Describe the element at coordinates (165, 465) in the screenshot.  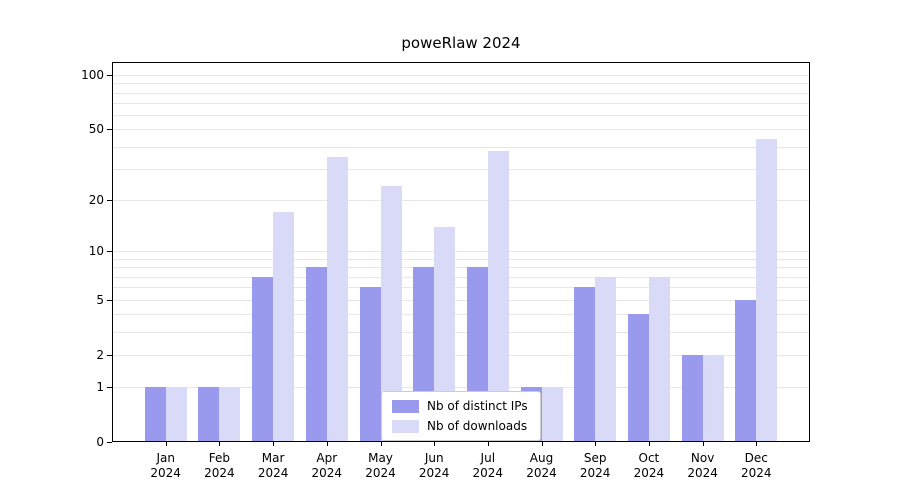
I see `x-tick-label: Jan 2024` at that location.